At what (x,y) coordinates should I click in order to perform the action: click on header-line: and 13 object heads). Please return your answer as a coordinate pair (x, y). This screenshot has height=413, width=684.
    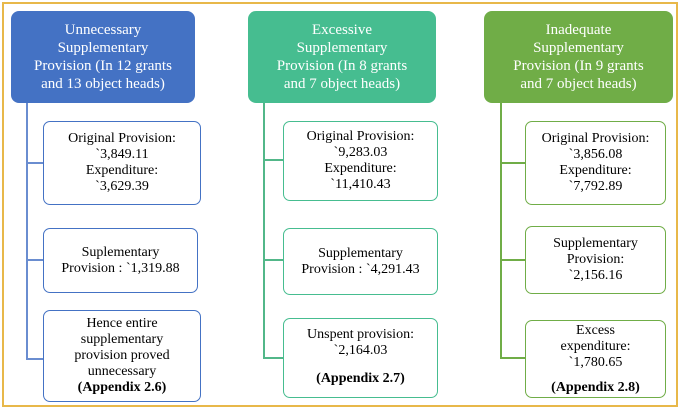
    Looking at the image, I should click on (103, 84).